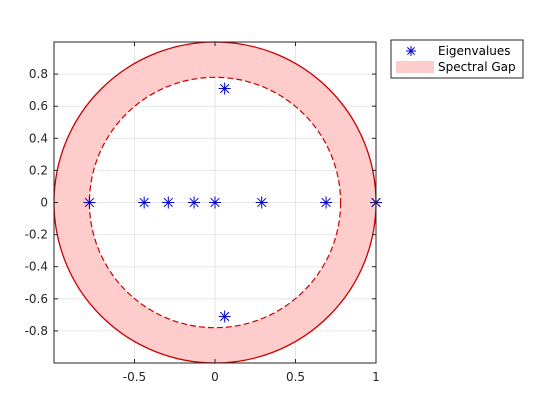  What do you see at coordinates (36, 235) in the screenshot?
I see `y-tick-label: -0.2` at bounding box center [36, 235].